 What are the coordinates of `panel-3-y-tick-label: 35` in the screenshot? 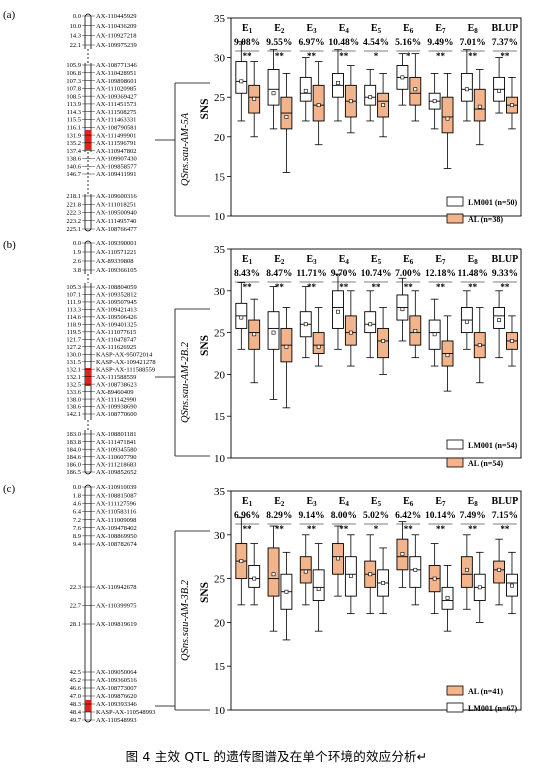 It's located at (220, 492).